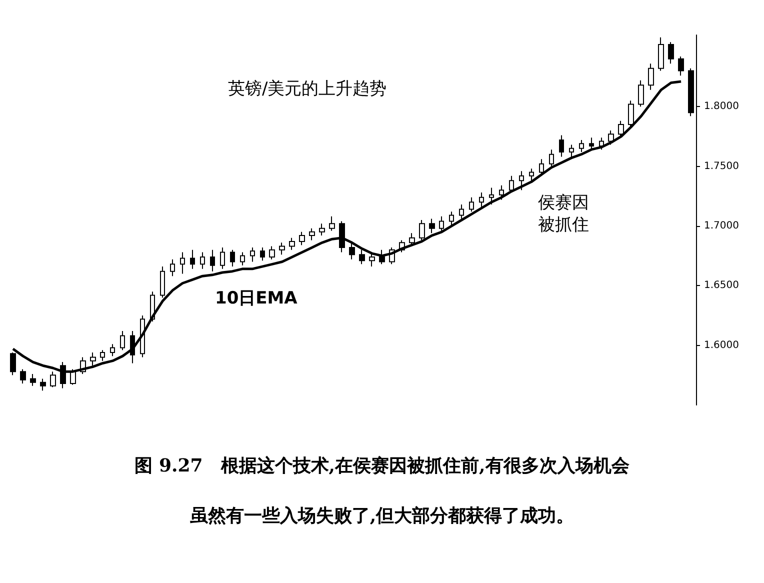 This screenshot has width=764, height=583. What do you see at coordinates (382, 466) in the screenshot?
I see `text: 图 9.27 根据这个技术,在侯赛因被抓住前,有很多次入场机会` at bounding box center [382, 466].